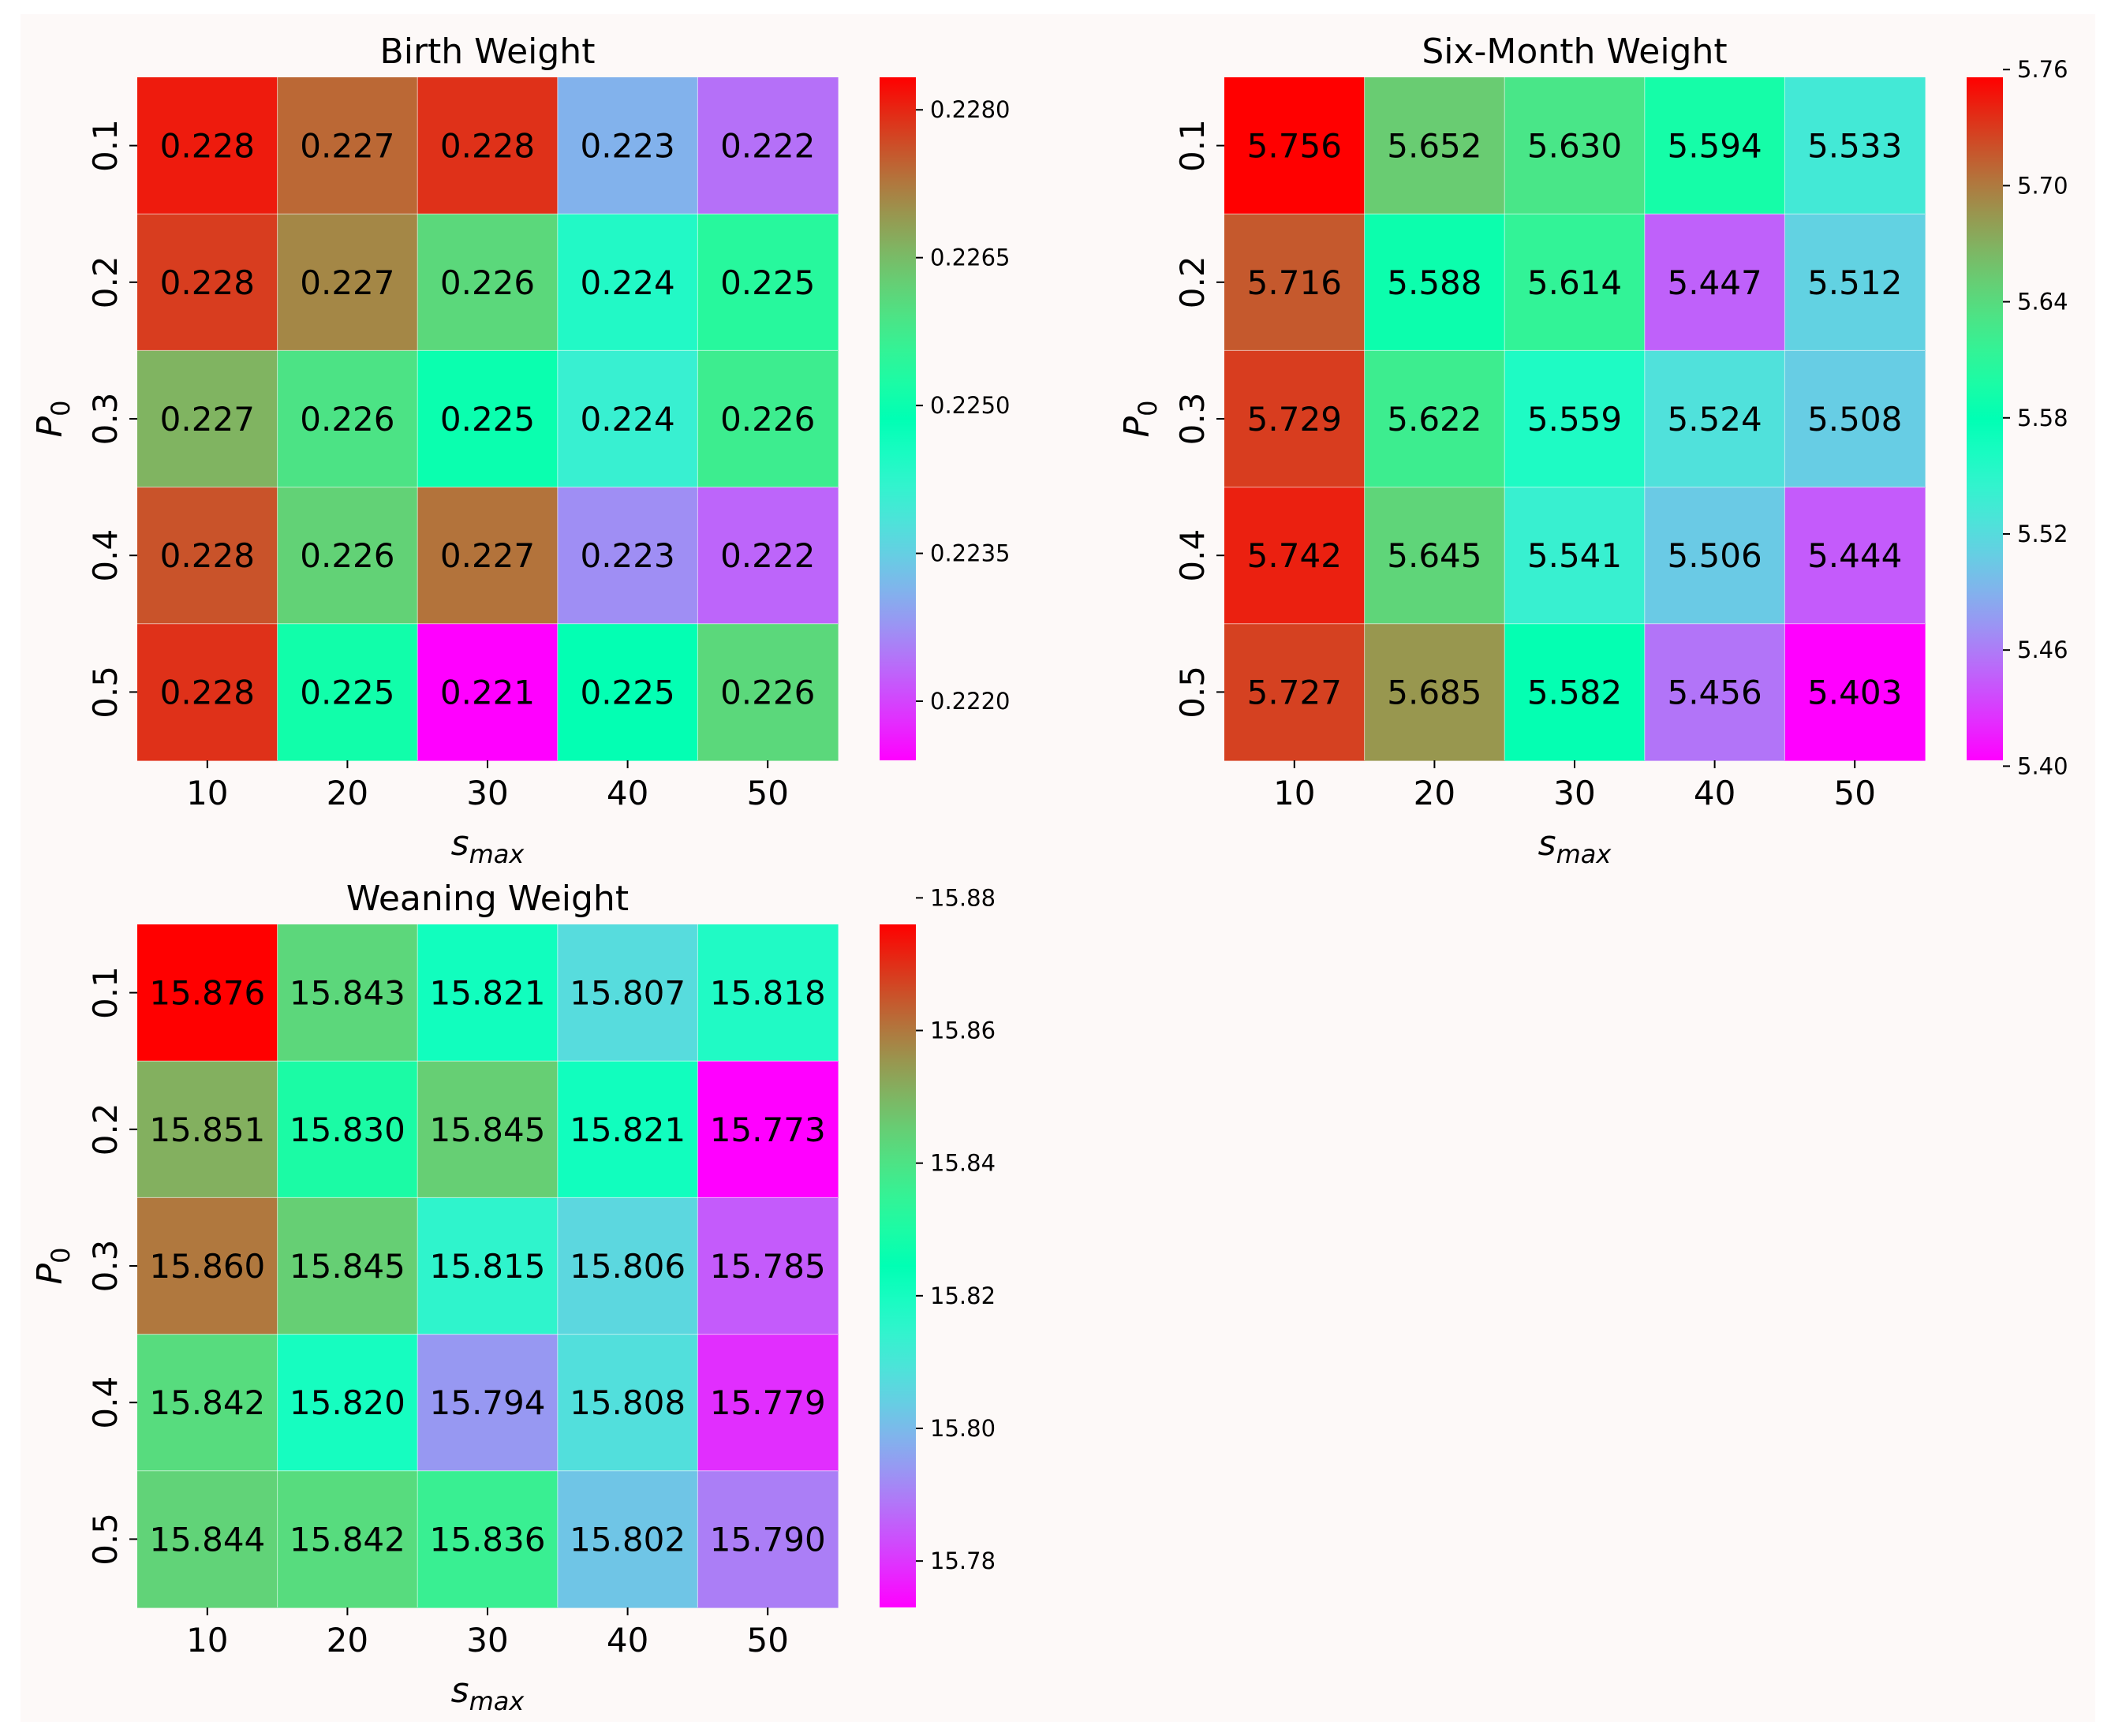  What do you see at coordinates (628, 1402) in the screenshot?
I see `cell-annotation: 15.808` at bounding box center [628, 1402].